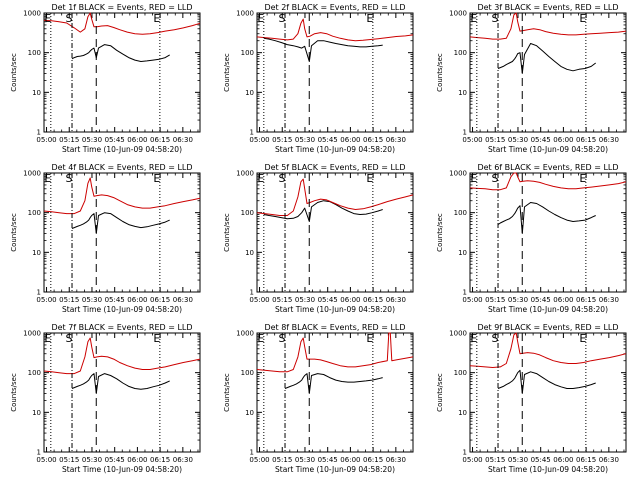 The width and height of the screenshot is (640, 480). Describe the element at coordinates (547, 327) in the screenshot. I see `chart-title: Det 9f BLACK = Events, RED = LLD` at that location.